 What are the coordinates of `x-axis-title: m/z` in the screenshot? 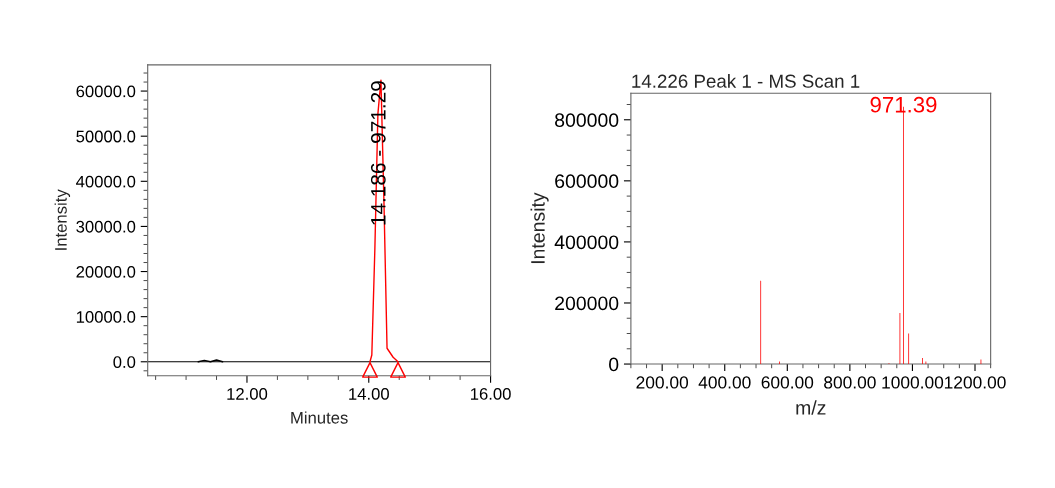 It's located at (811, 407).